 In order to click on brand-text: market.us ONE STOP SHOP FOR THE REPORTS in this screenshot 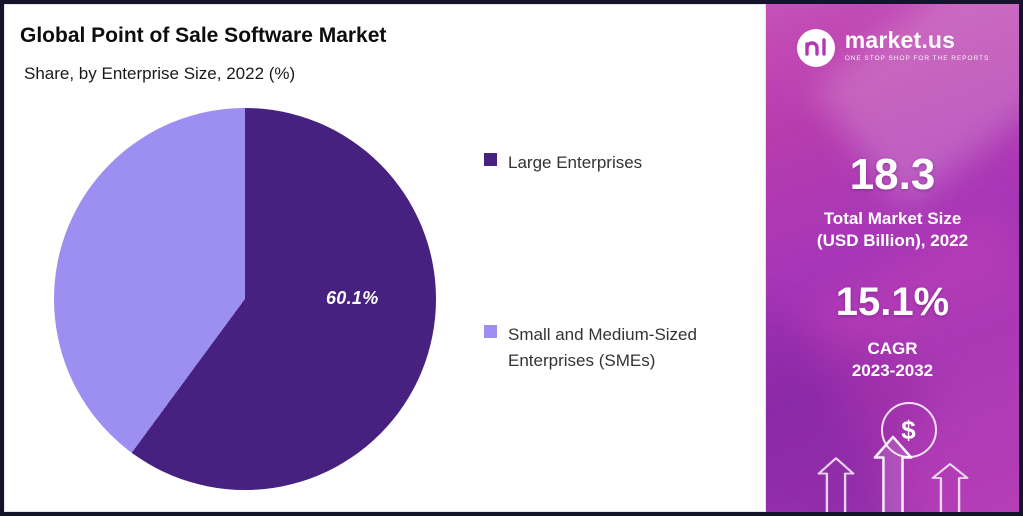, I will do `click(917, 45)`.